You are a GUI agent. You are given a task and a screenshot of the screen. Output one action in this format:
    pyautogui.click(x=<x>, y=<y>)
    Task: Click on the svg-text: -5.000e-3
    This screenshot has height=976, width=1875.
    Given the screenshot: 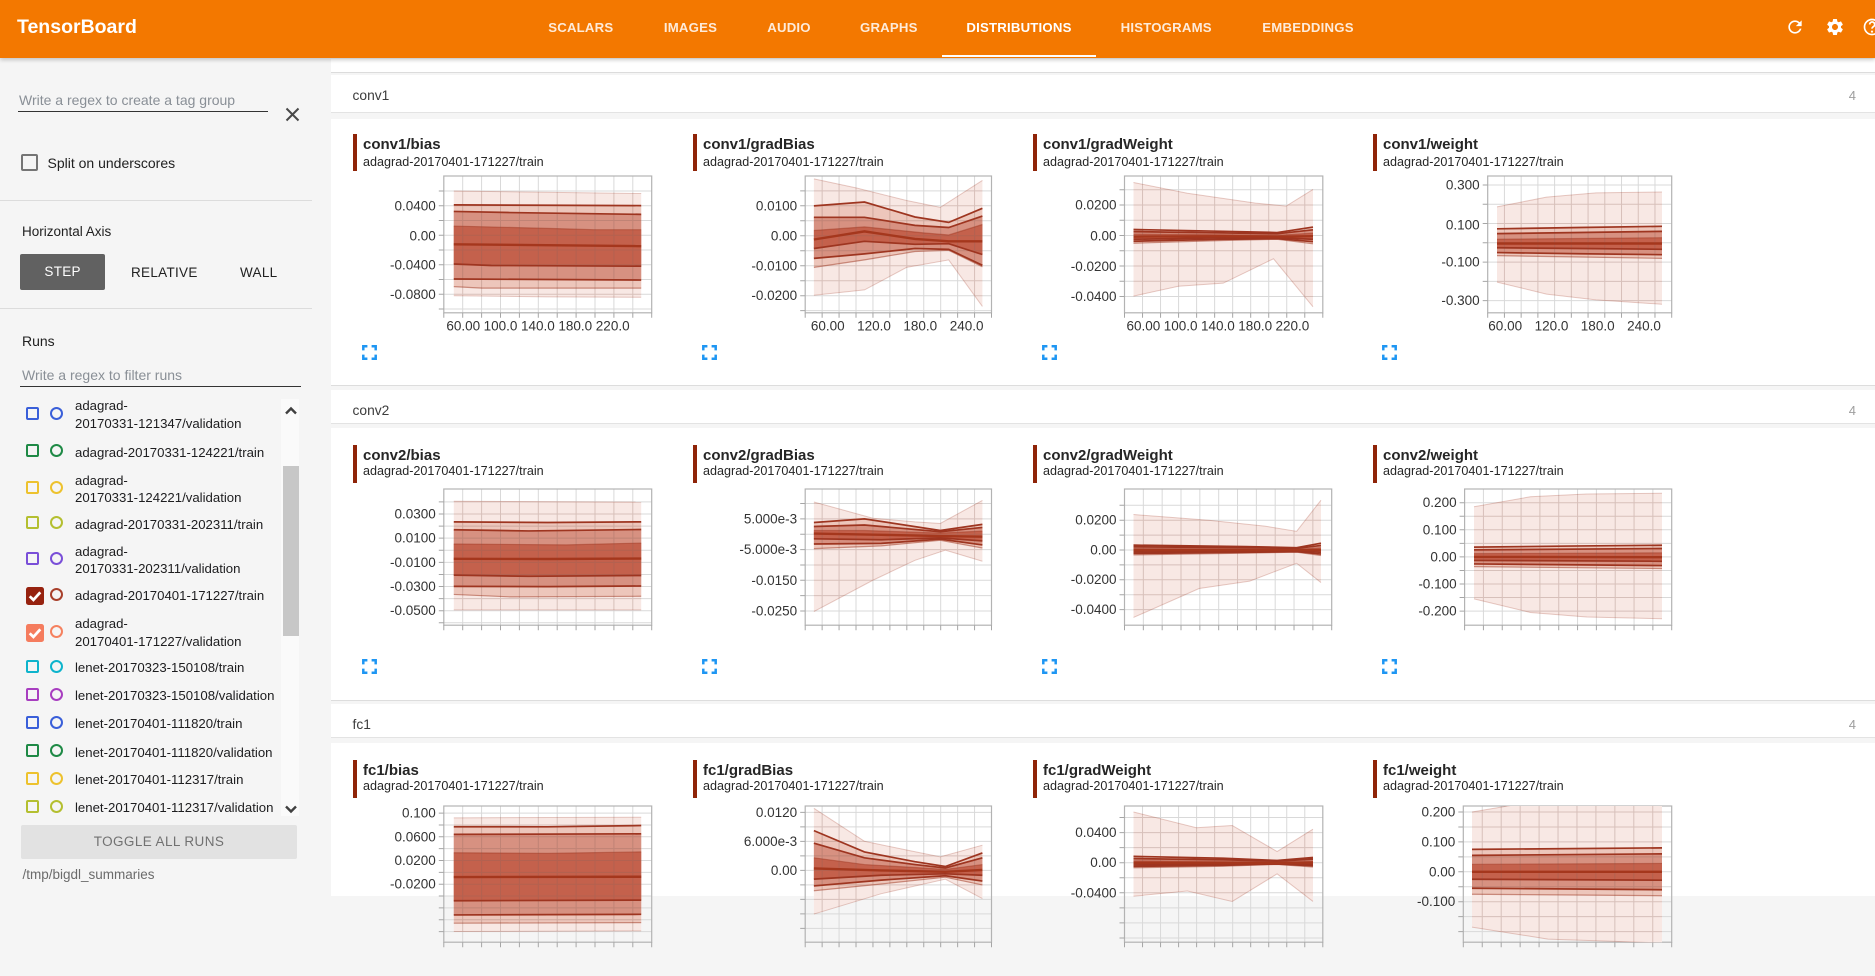 What is the action you would take?
    pyautogui.click(x=768, y=549)
    